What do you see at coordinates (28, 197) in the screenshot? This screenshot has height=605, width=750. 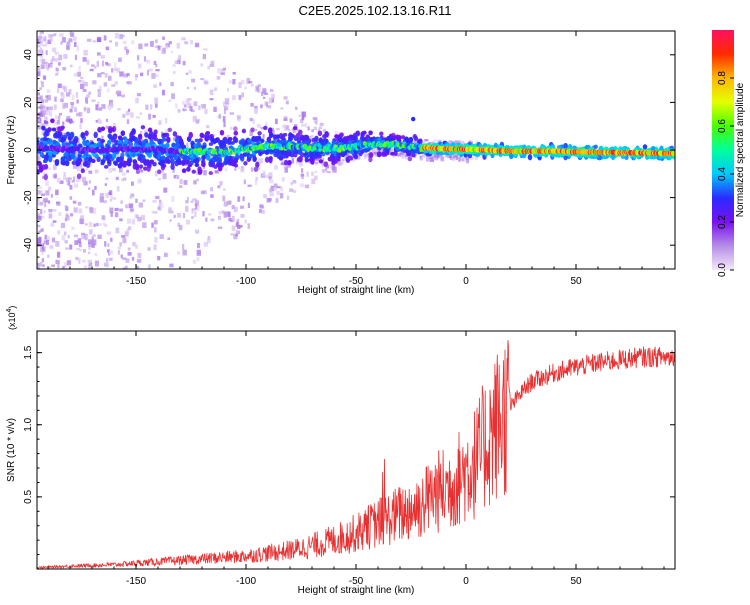 I see `y-tick-label: -20` at bounding box center [28, 197].